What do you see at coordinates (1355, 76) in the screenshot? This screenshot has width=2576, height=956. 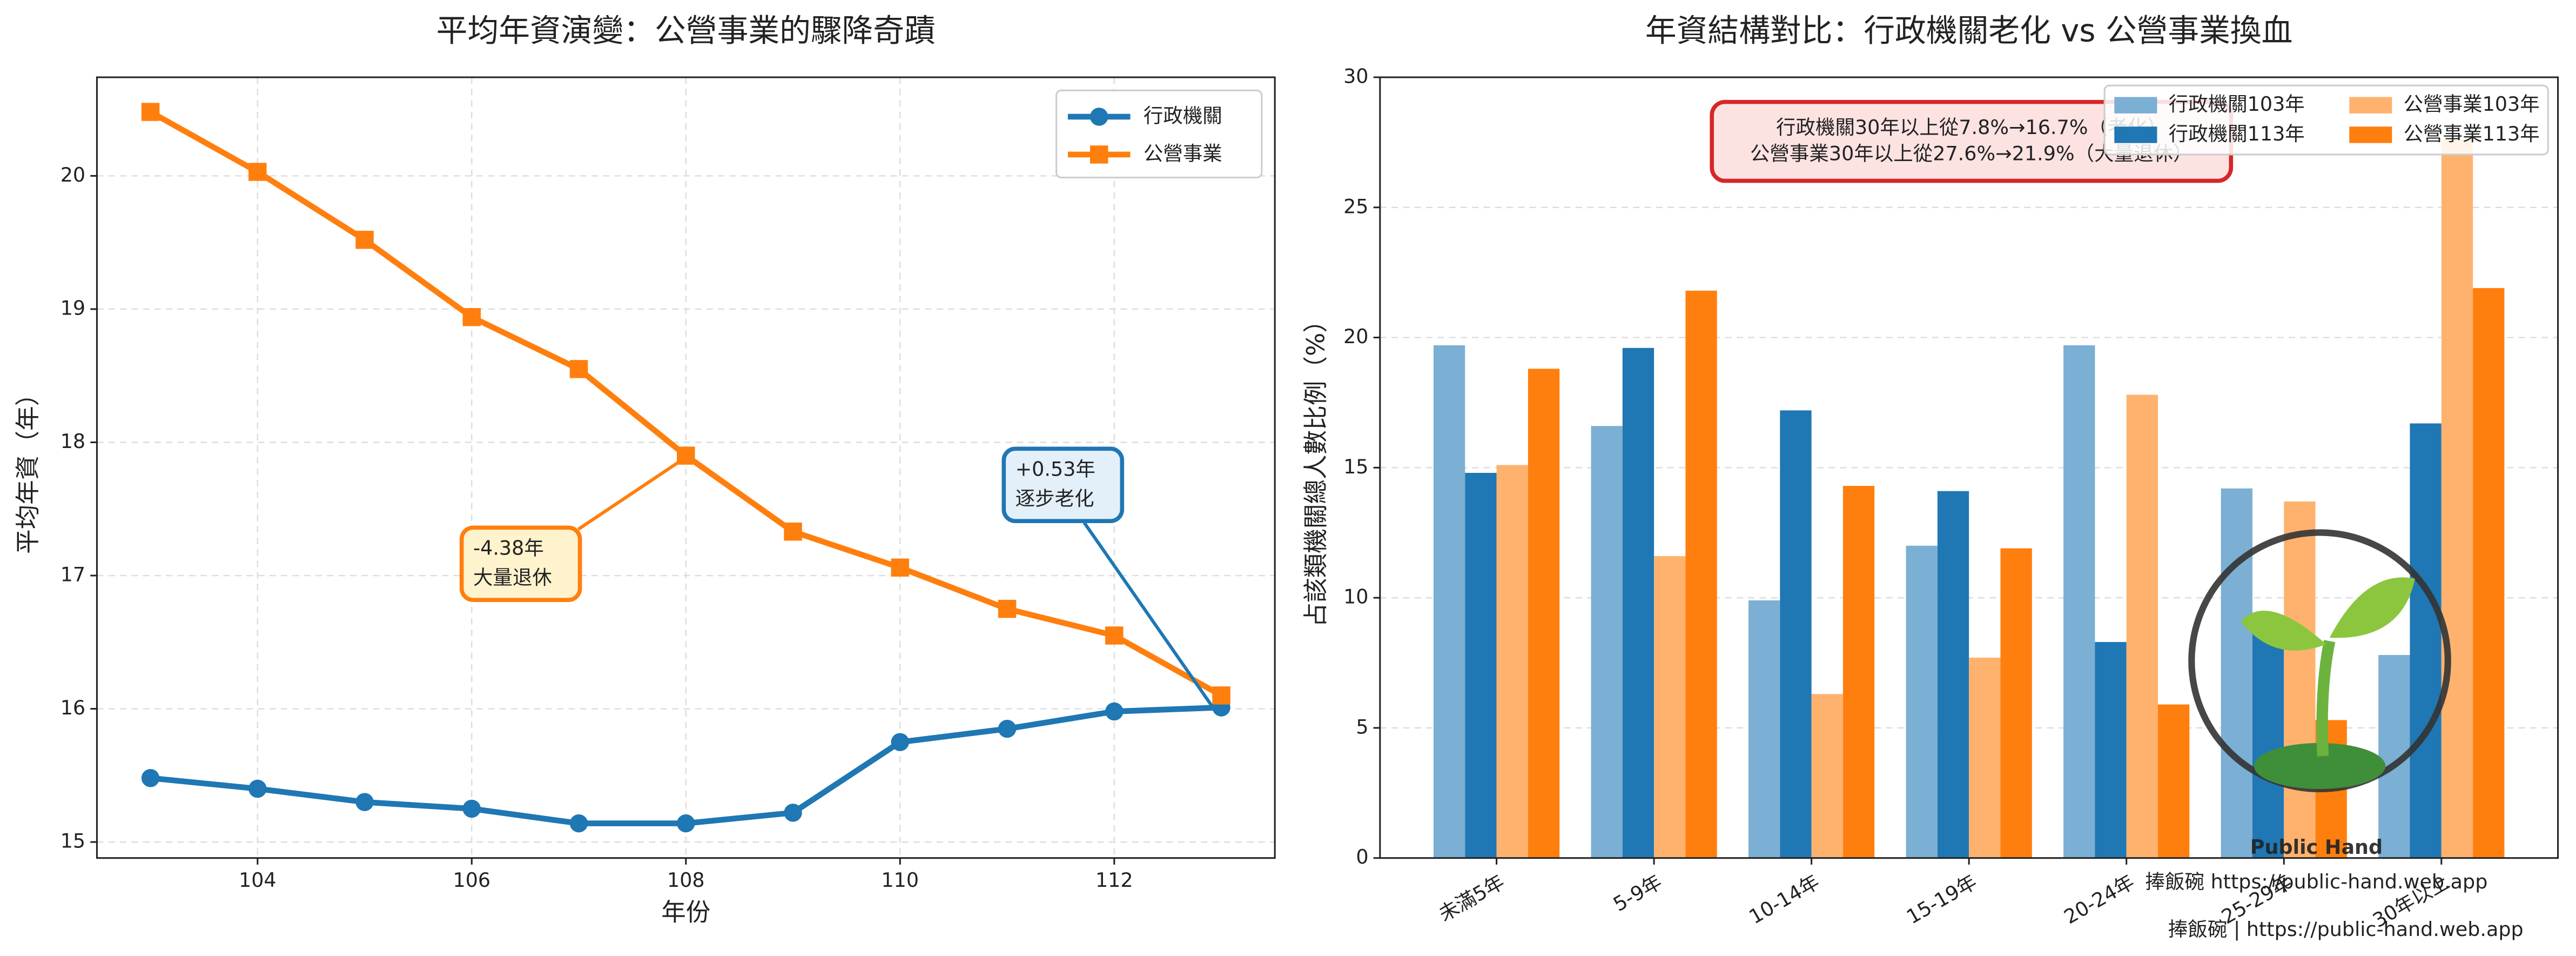 I see `y-tick-label: 30` at bounding box center [1355, 76].